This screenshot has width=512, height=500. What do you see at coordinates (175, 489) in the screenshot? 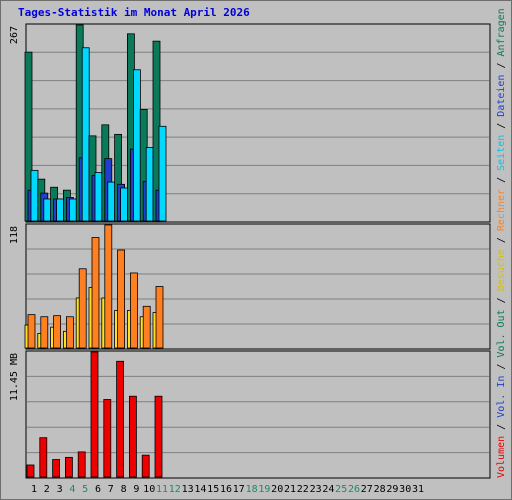
I see `x-tick-label-12: 12` at bounding box center [175, 489].